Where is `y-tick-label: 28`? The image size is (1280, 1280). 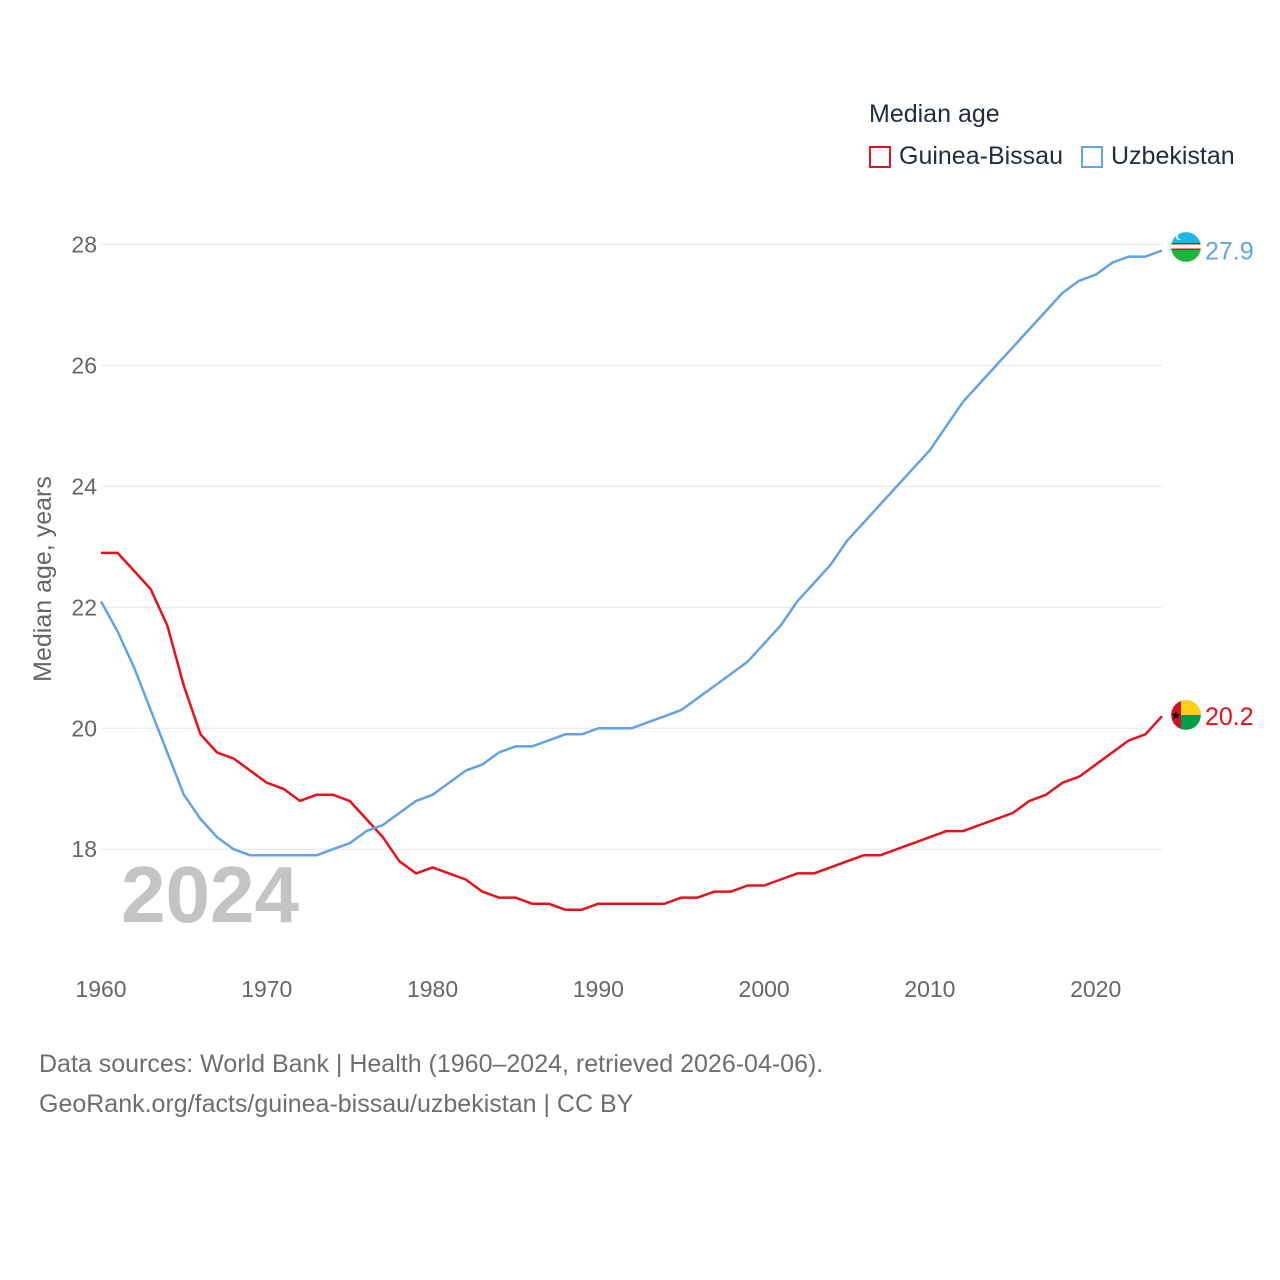
y-tick-label: 28 is located at coordinates (84, 244).